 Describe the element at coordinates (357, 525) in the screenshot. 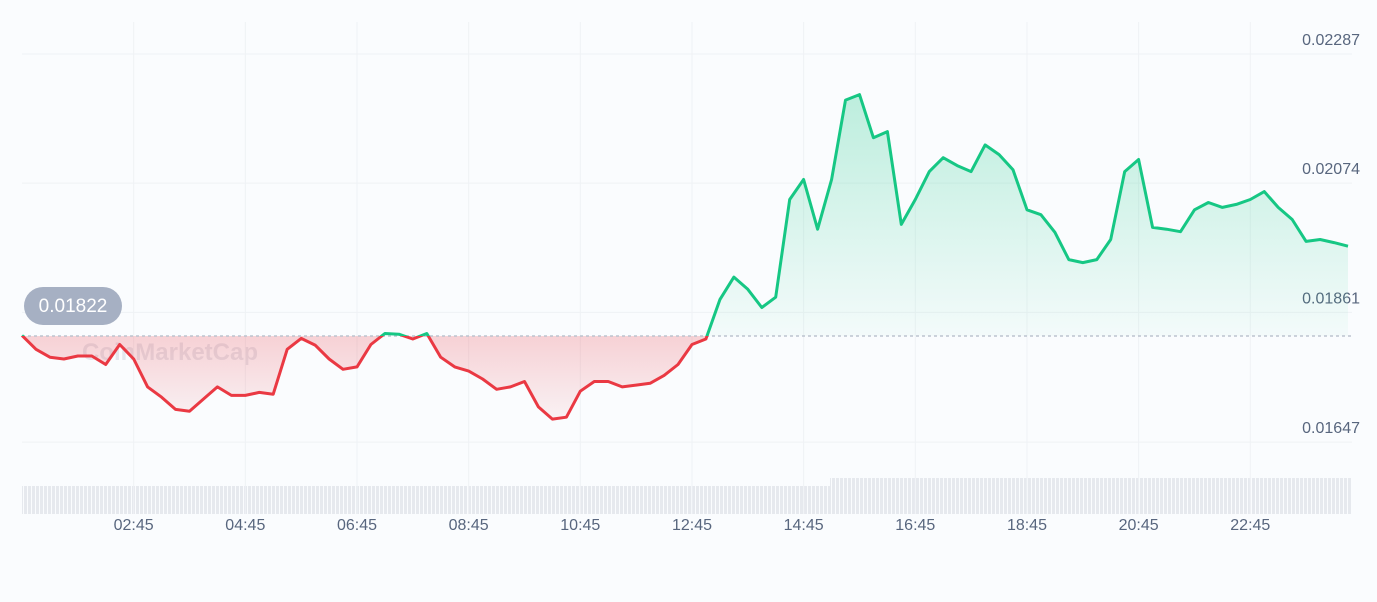

I see `x-tick-label: 06:45` at that location.